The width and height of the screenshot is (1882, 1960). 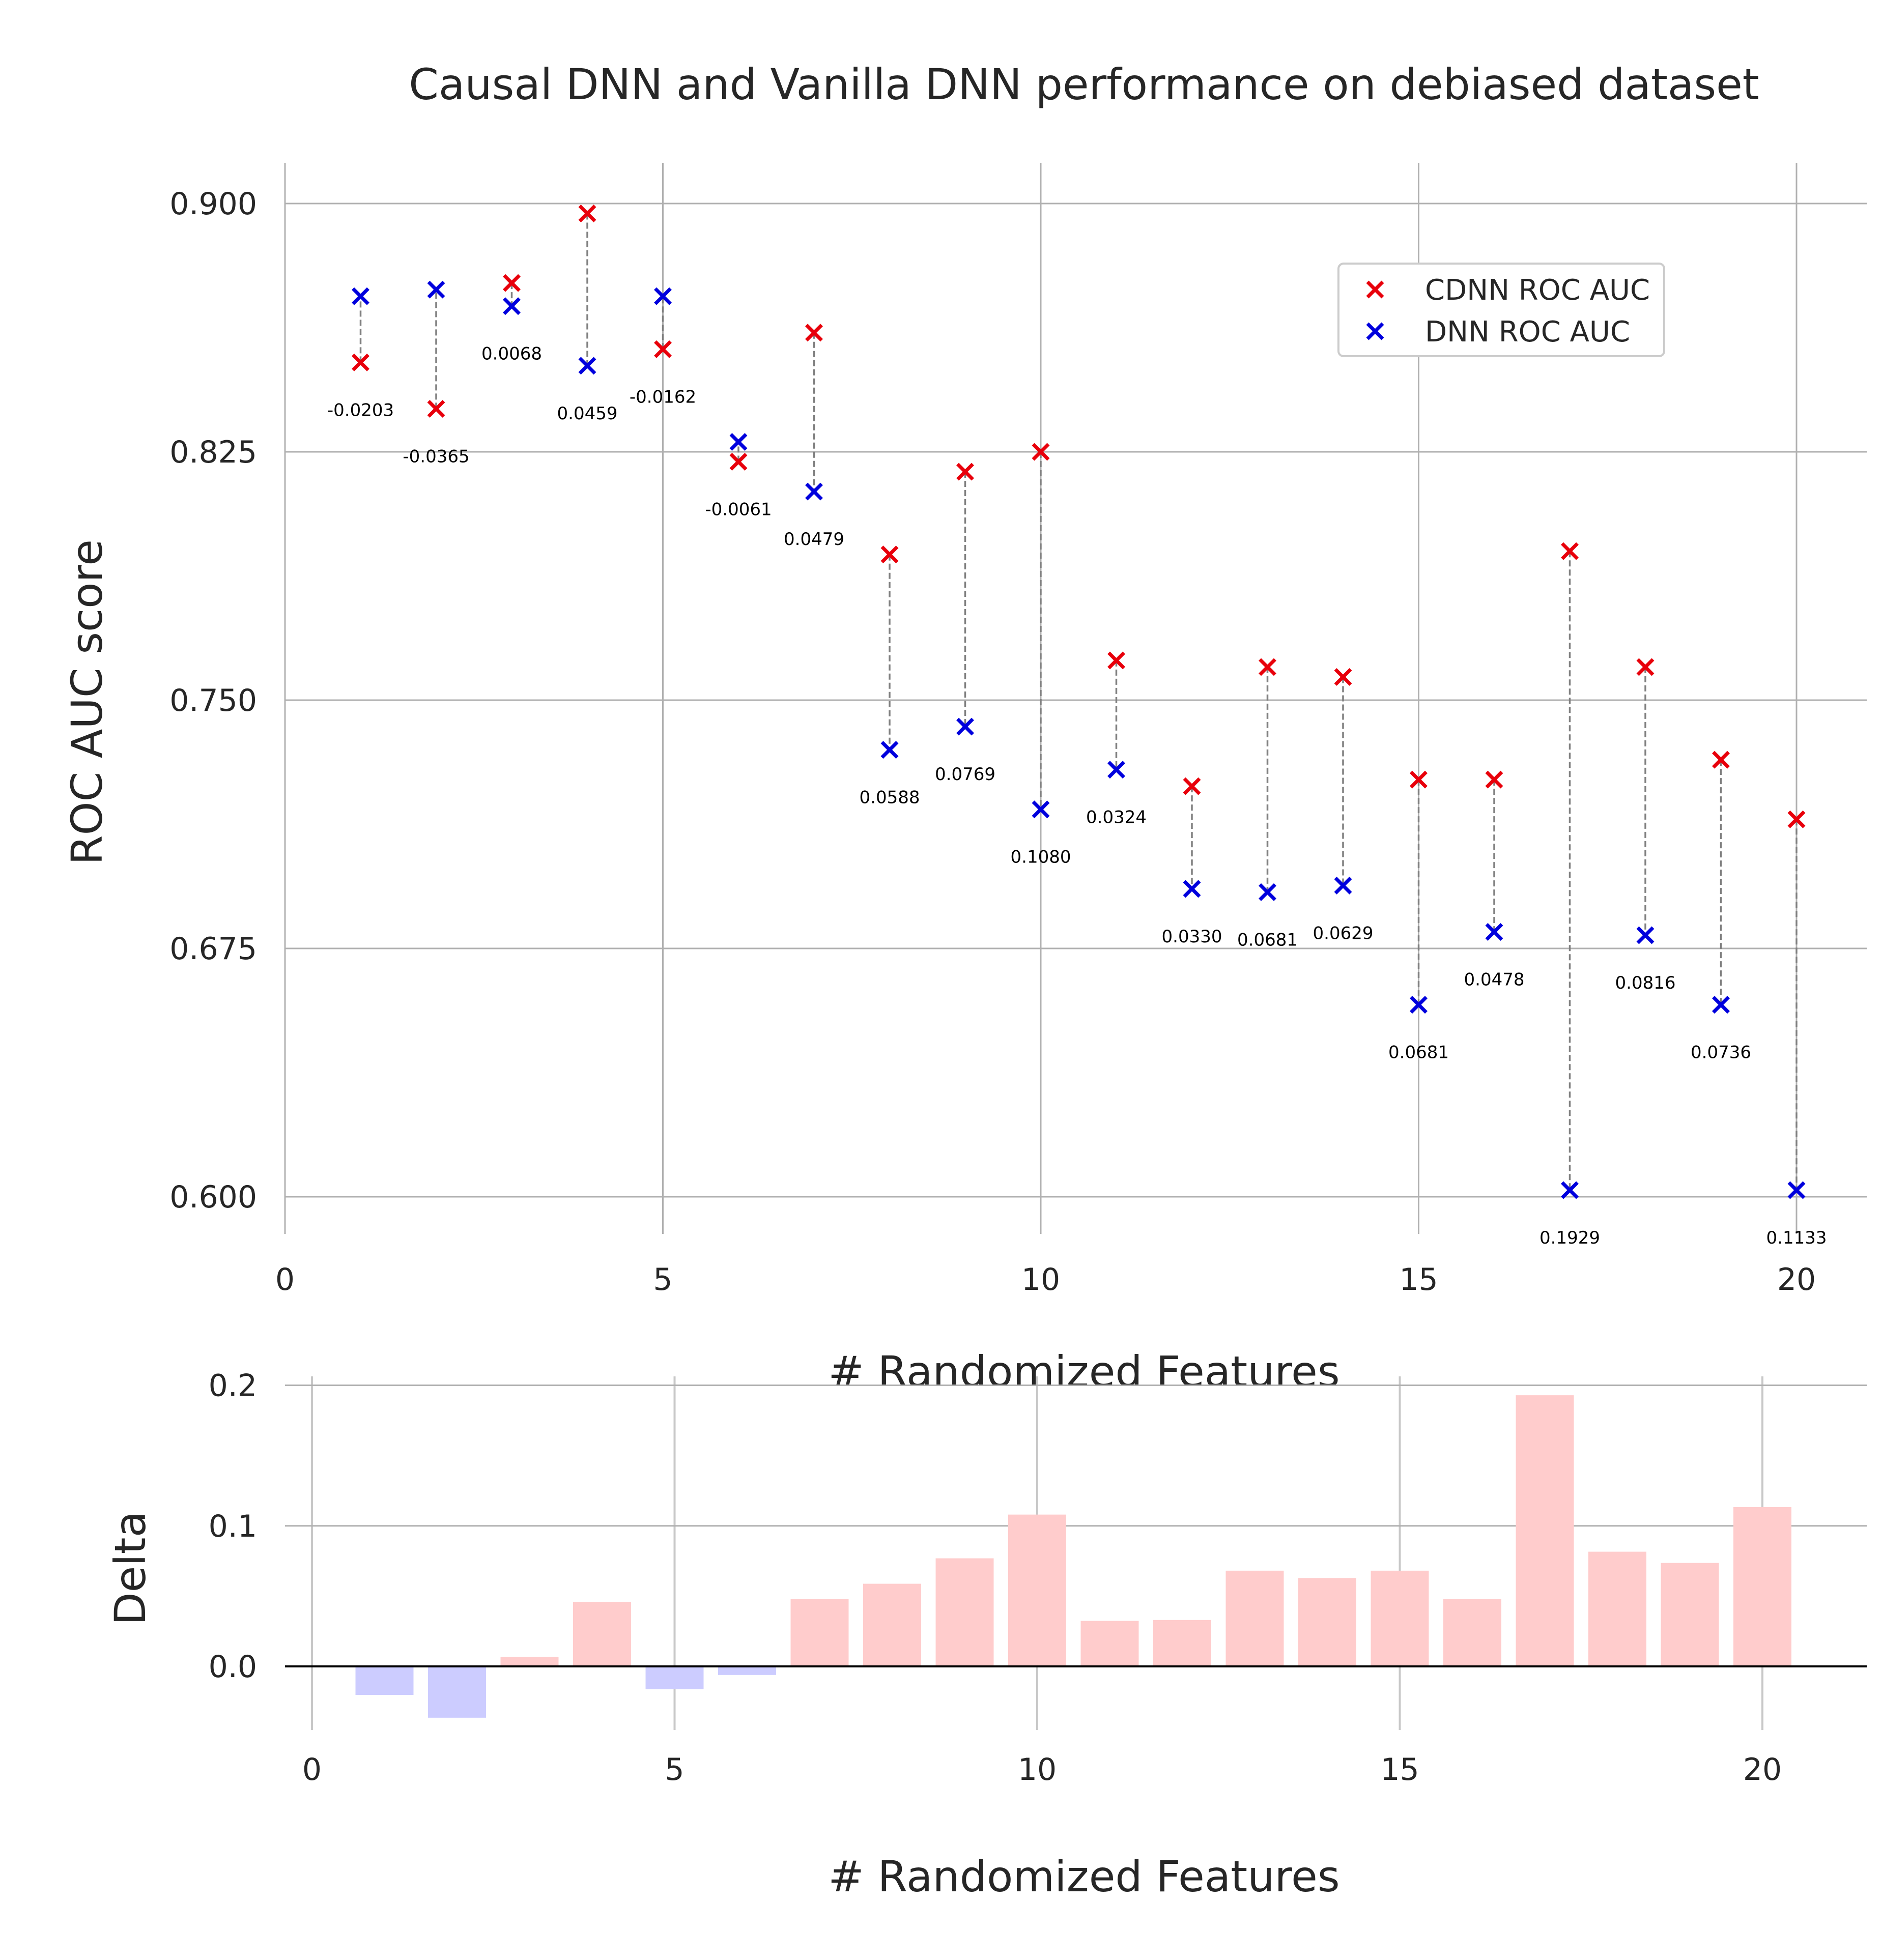 I want to click on legend-entry-label: CDNN ROC AUC, so click(x=1537, y=290).